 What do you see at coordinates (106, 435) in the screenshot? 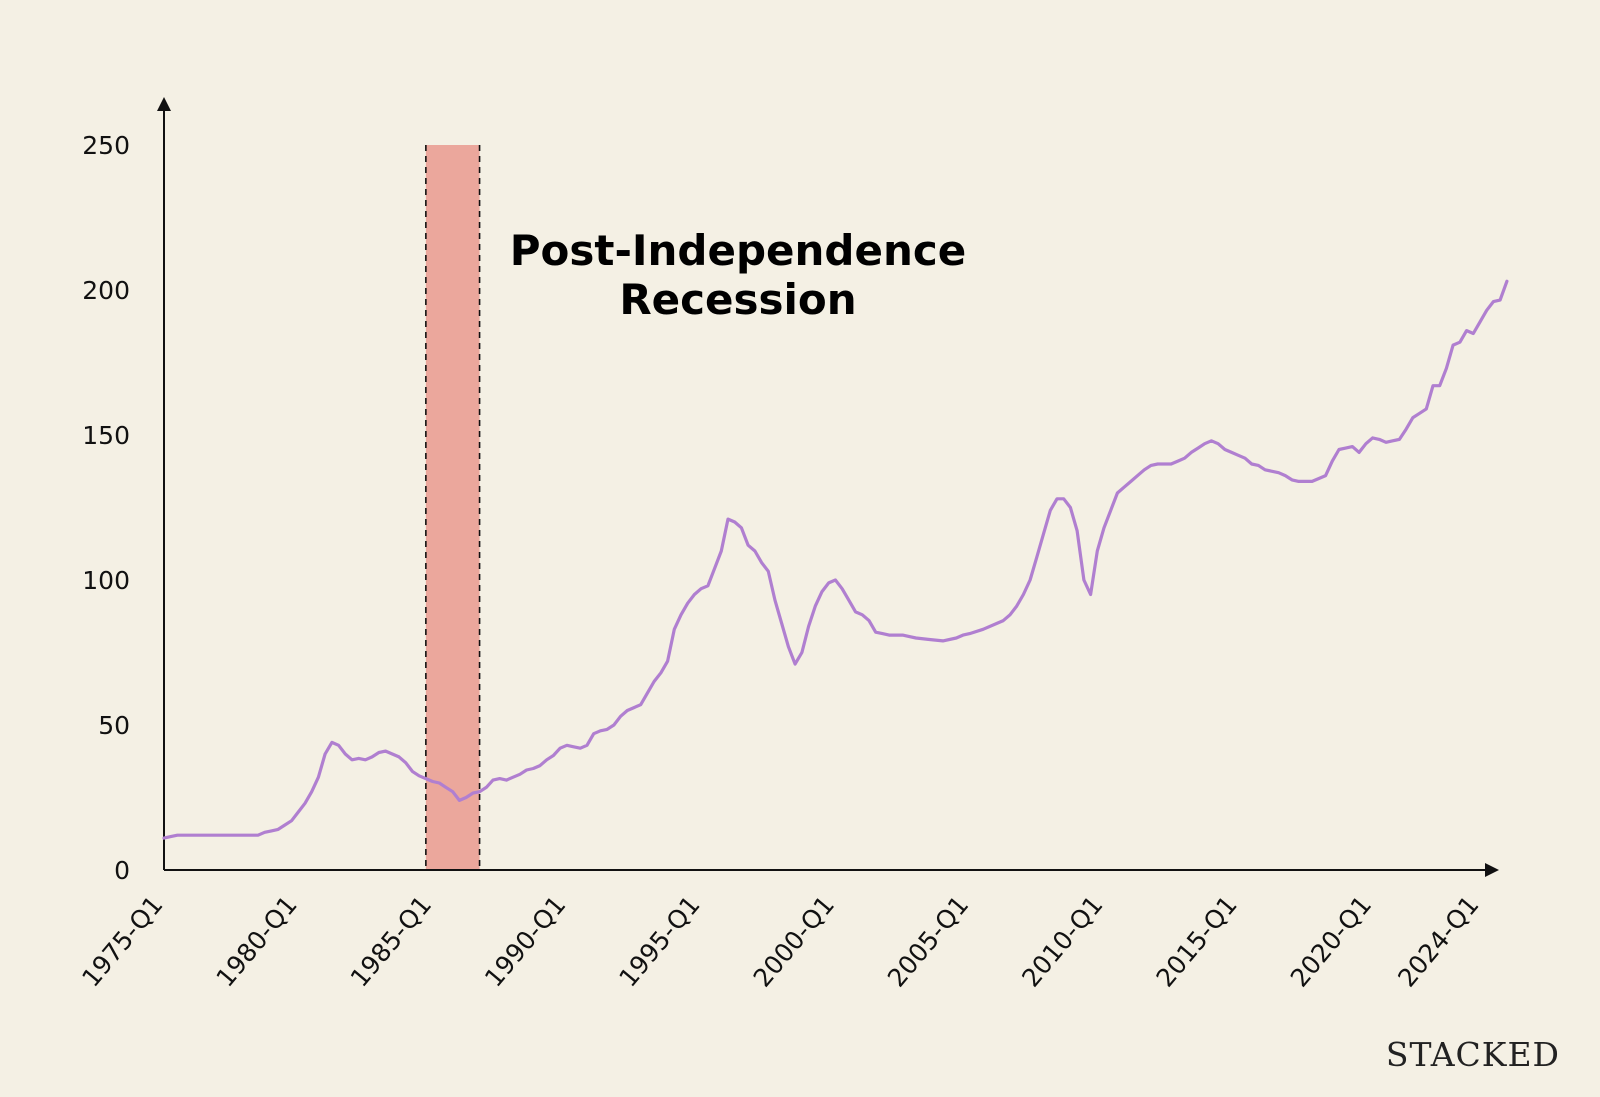
I see `y-tick-label-150: 150` at bounding box center [106, 435].